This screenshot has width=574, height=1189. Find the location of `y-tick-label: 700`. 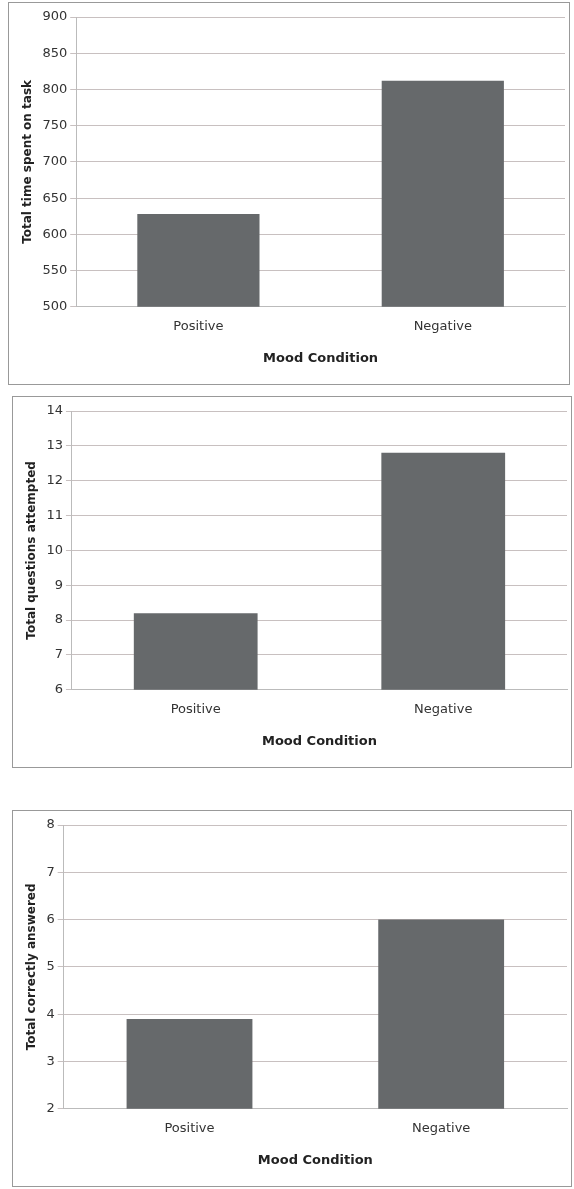

y-tick-label: 700 is located at coordinates (55, 161).